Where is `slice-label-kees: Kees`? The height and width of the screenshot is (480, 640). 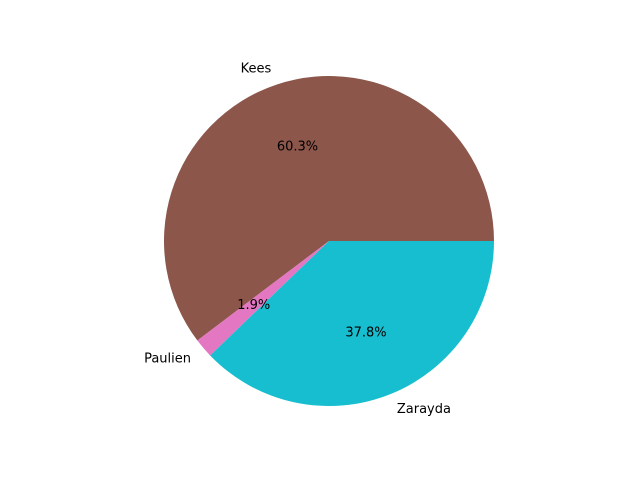 slice-label-kees: Kees is located at coordinates (256, 68).